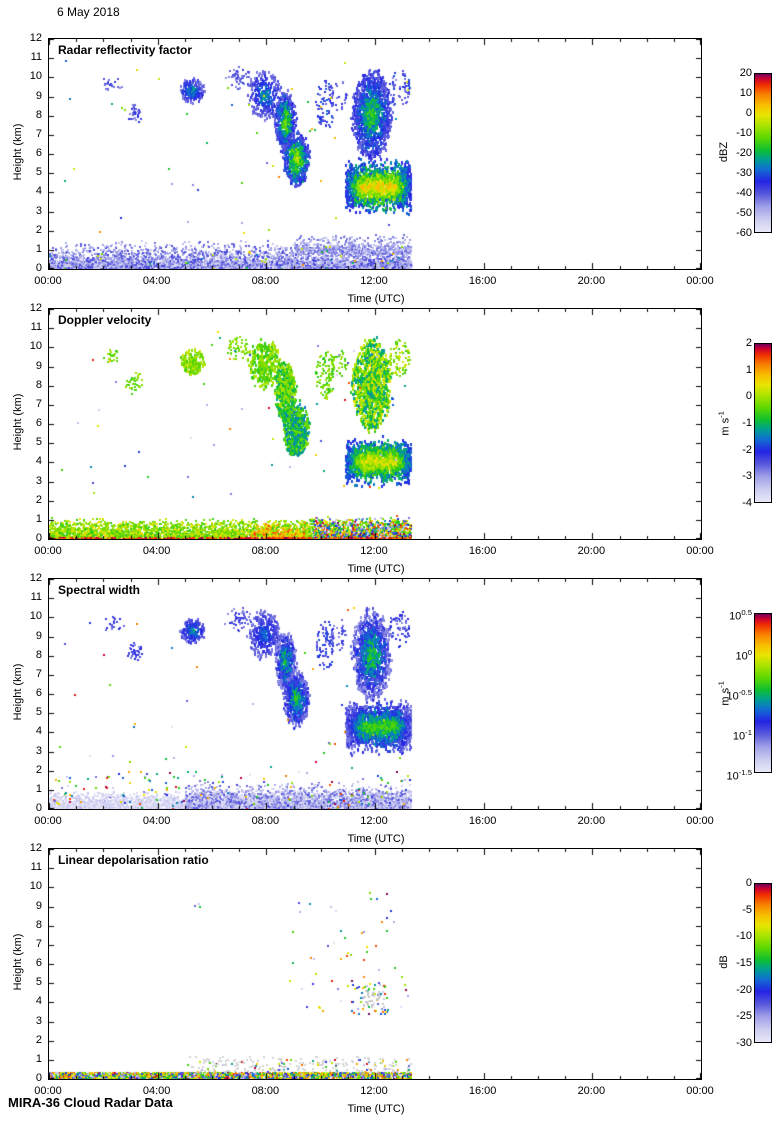 The height and width of the screenshot is (1148, 780). What do you see at coordinates (747, 476) in the screenshot?
I see `colorbar-tick-label: -3` at bounding box center [747, 476].